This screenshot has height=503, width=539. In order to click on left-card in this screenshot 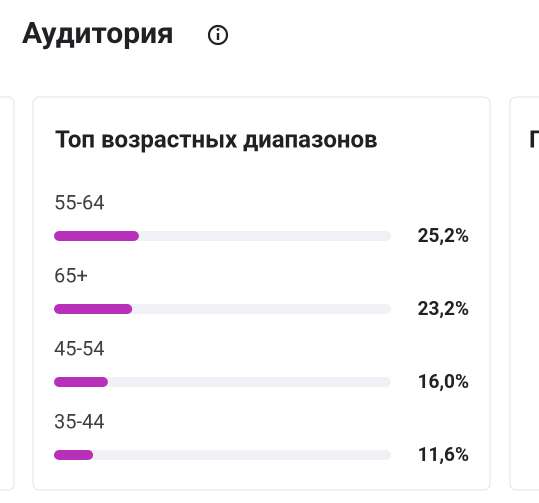, I will do `click(7, 293)`.